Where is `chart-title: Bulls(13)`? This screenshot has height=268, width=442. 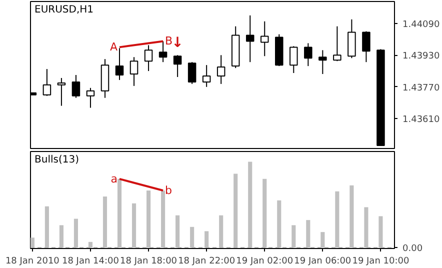
chart-title: Bulls(13) is located at coordinates (57, 160).